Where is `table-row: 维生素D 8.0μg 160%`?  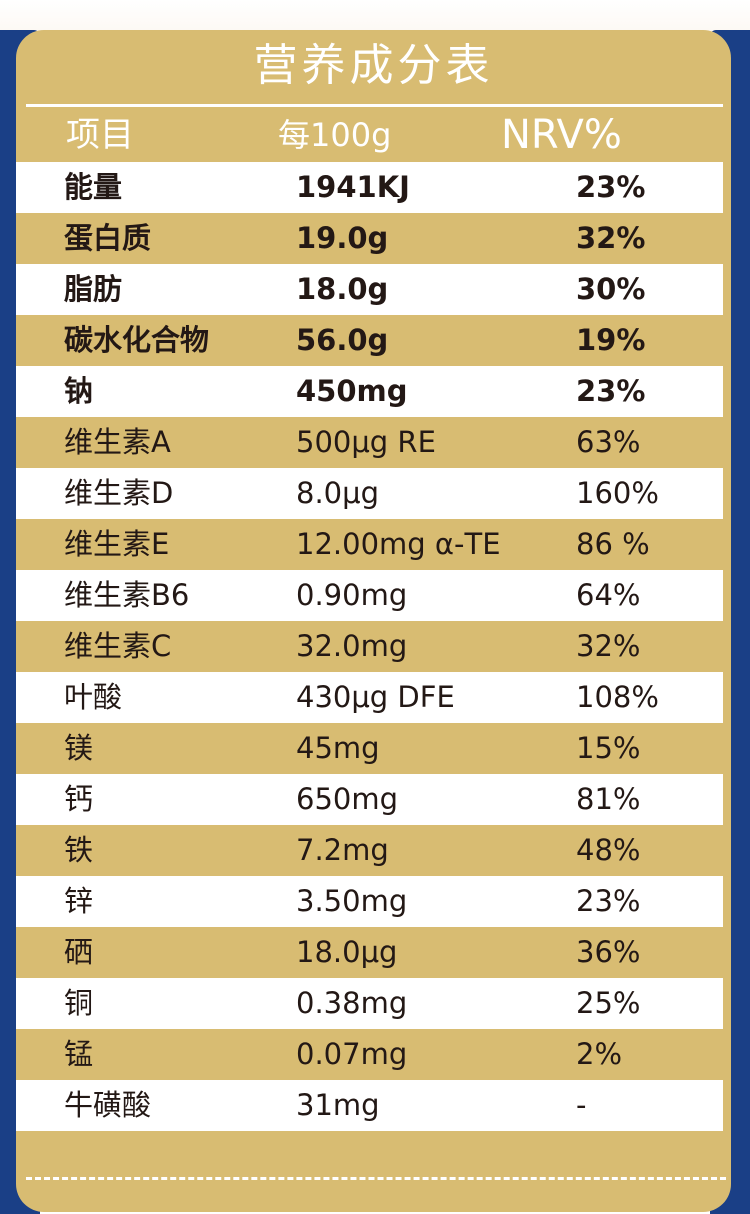
table-row: 维生素D 8.0μg 160% is located at coordinates (373, 493).